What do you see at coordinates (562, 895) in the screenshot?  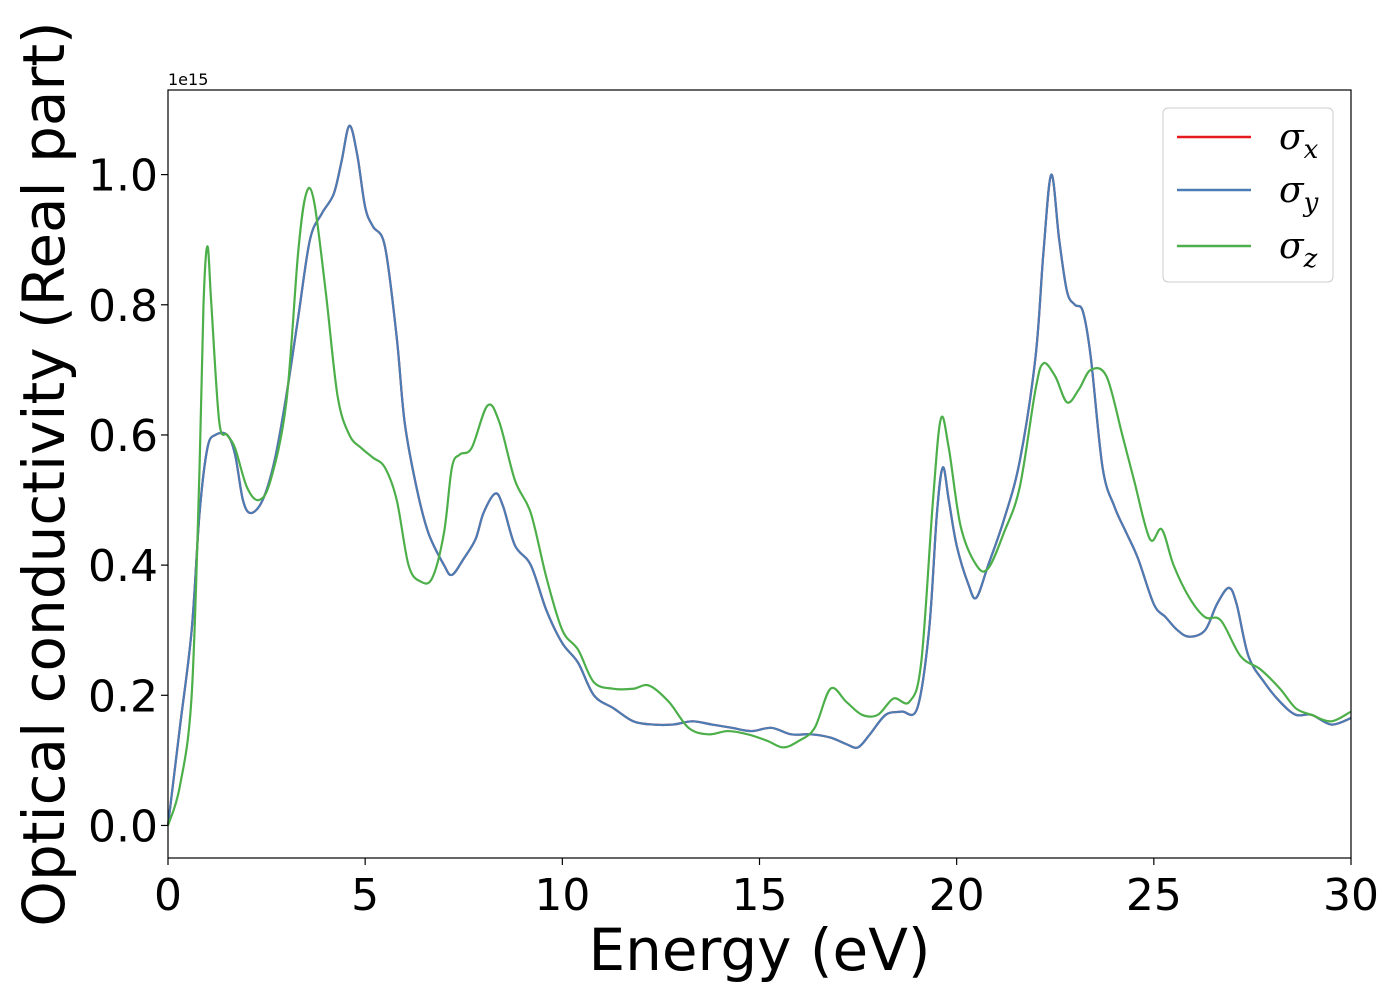 I see `x-tick-label: 10` at bounding box center [562, 895].